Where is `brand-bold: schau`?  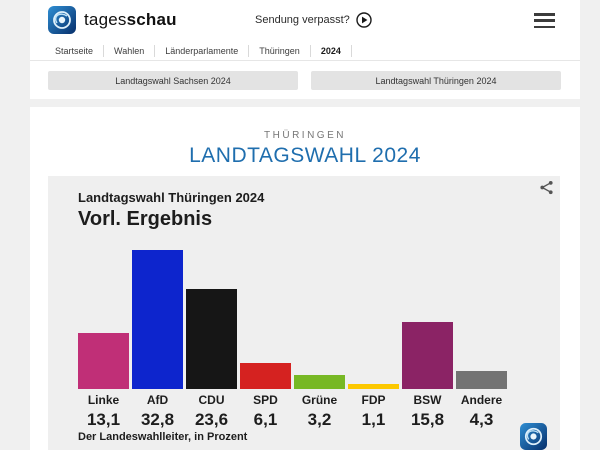
brand-bold: schau is located at coordinates (151, 19).